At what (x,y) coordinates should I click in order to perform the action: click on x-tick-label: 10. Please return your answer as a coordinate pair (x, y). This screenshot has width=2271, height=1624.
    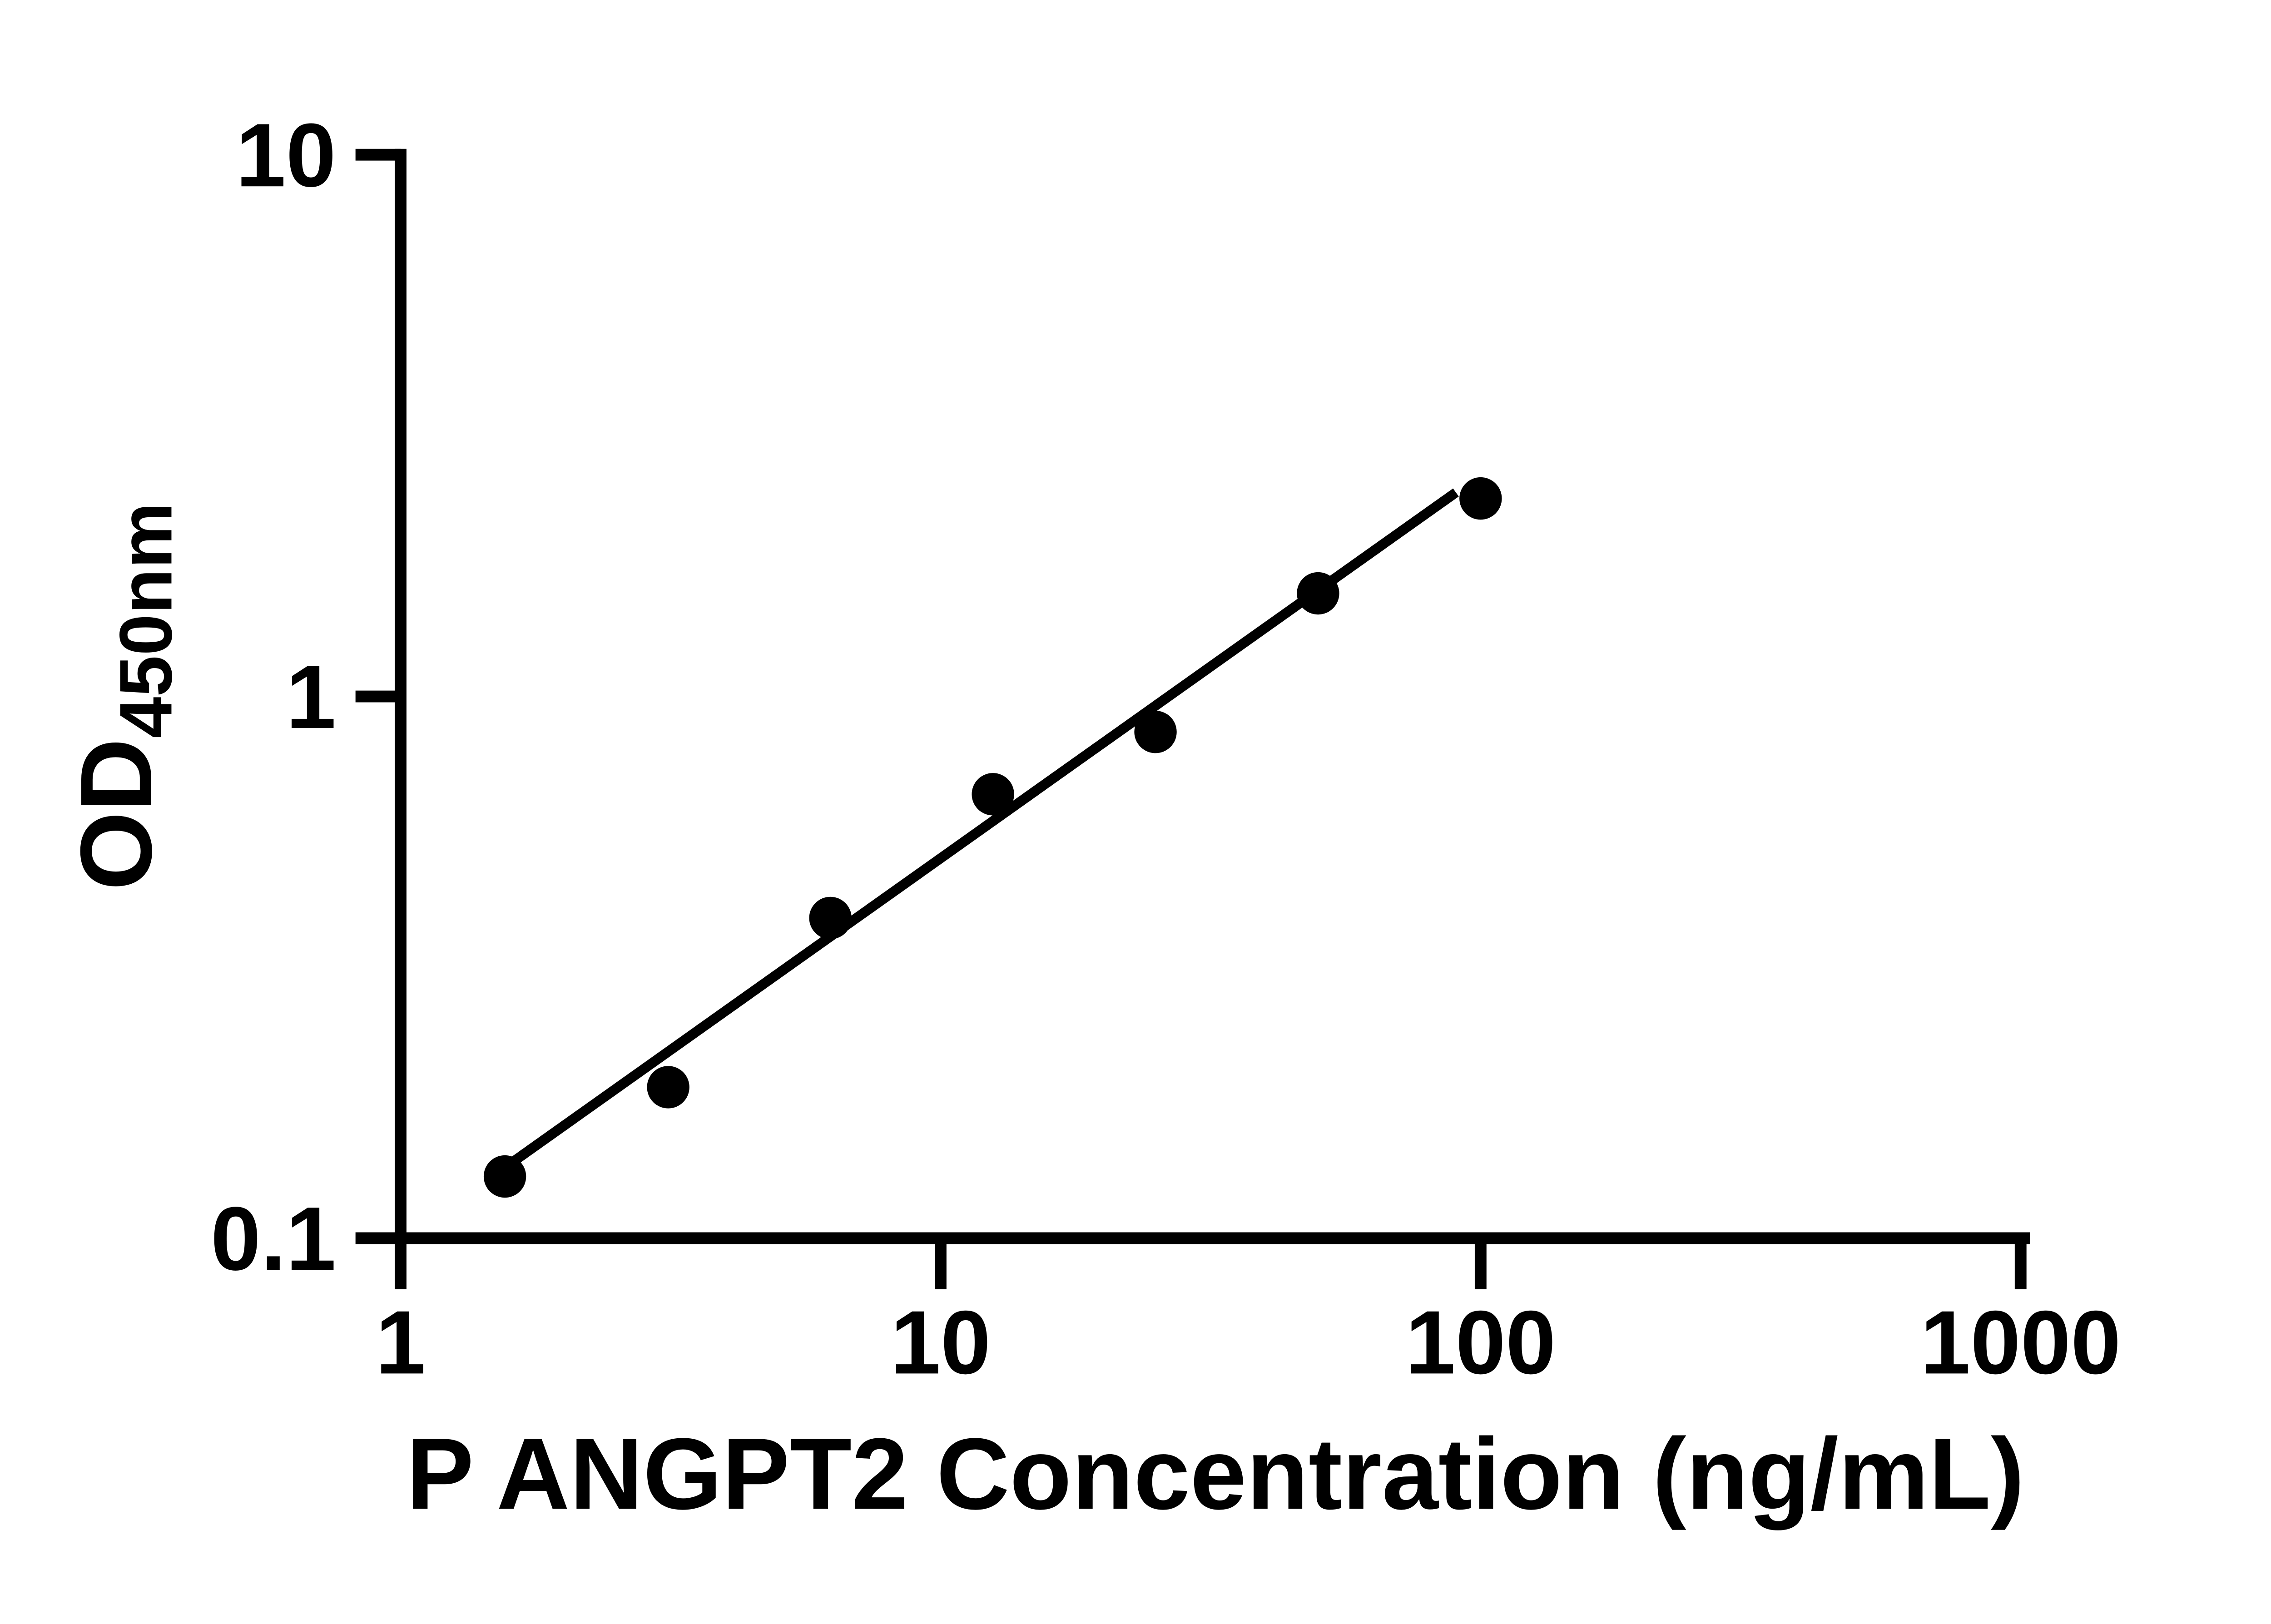
    Looking at the image, I should click on (940, 1342).